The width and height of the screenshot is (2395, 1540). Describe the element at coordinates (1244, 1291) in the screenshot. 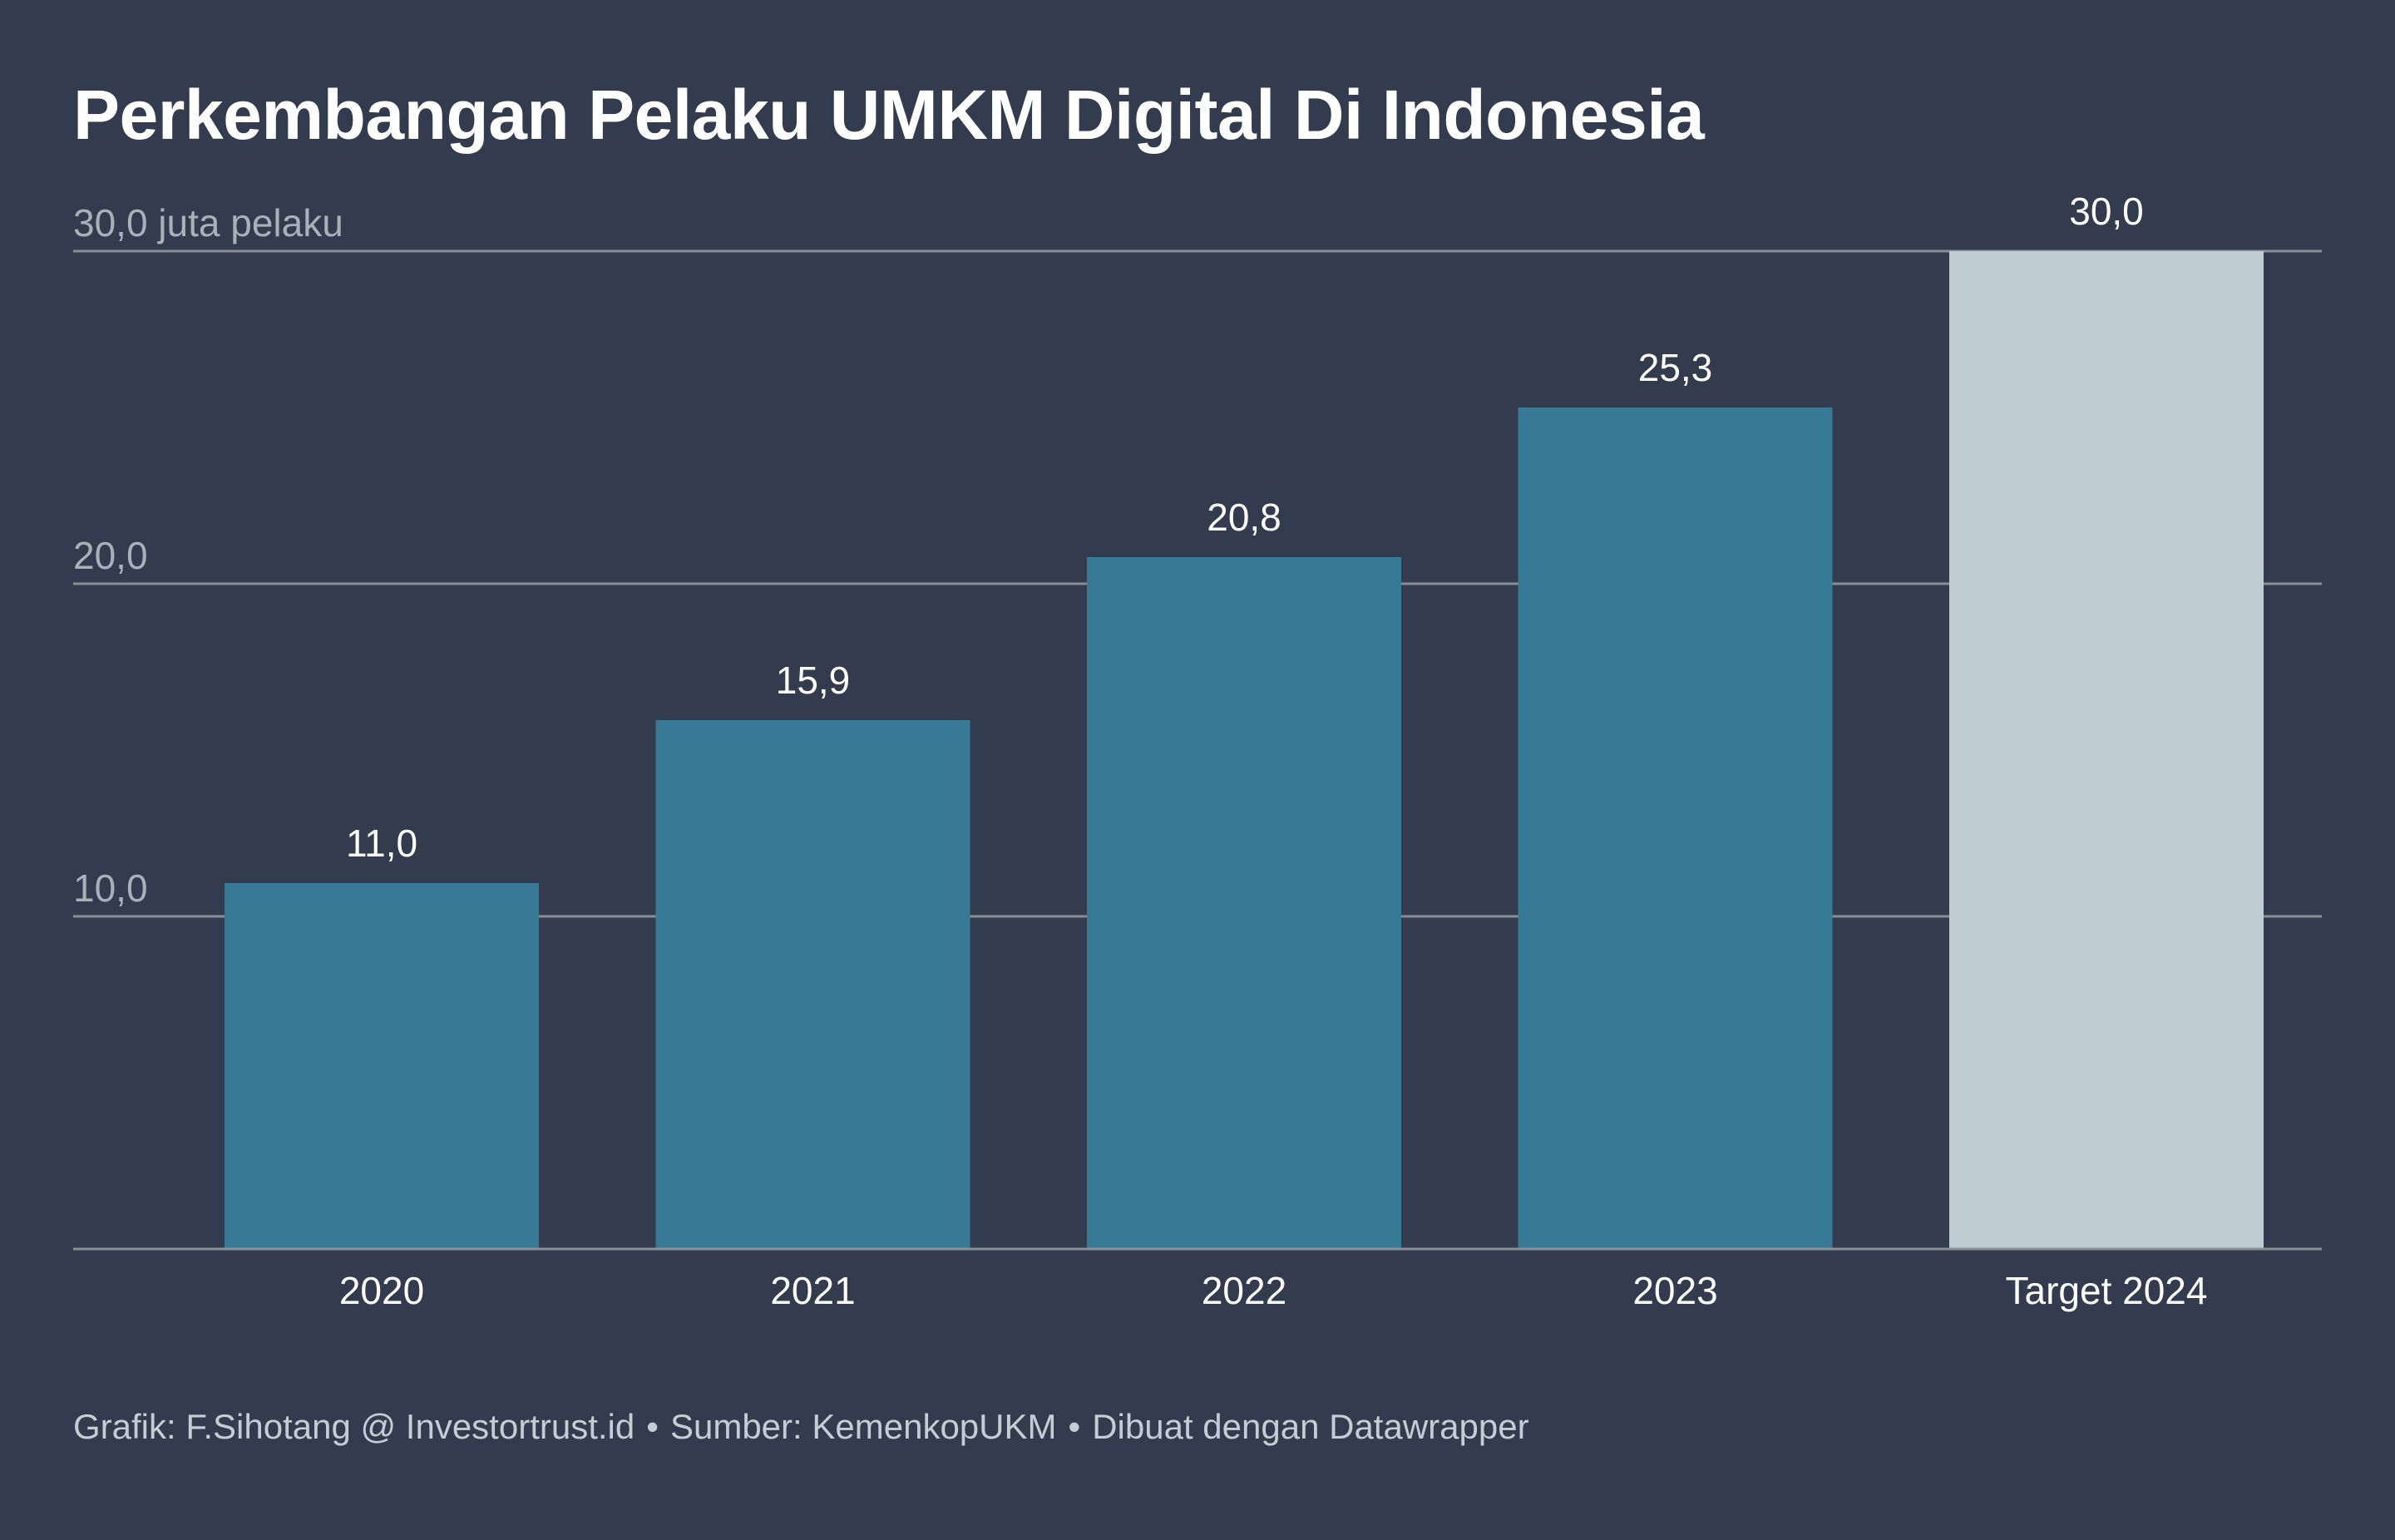

I see `x-tick-label: 2022` at that location.